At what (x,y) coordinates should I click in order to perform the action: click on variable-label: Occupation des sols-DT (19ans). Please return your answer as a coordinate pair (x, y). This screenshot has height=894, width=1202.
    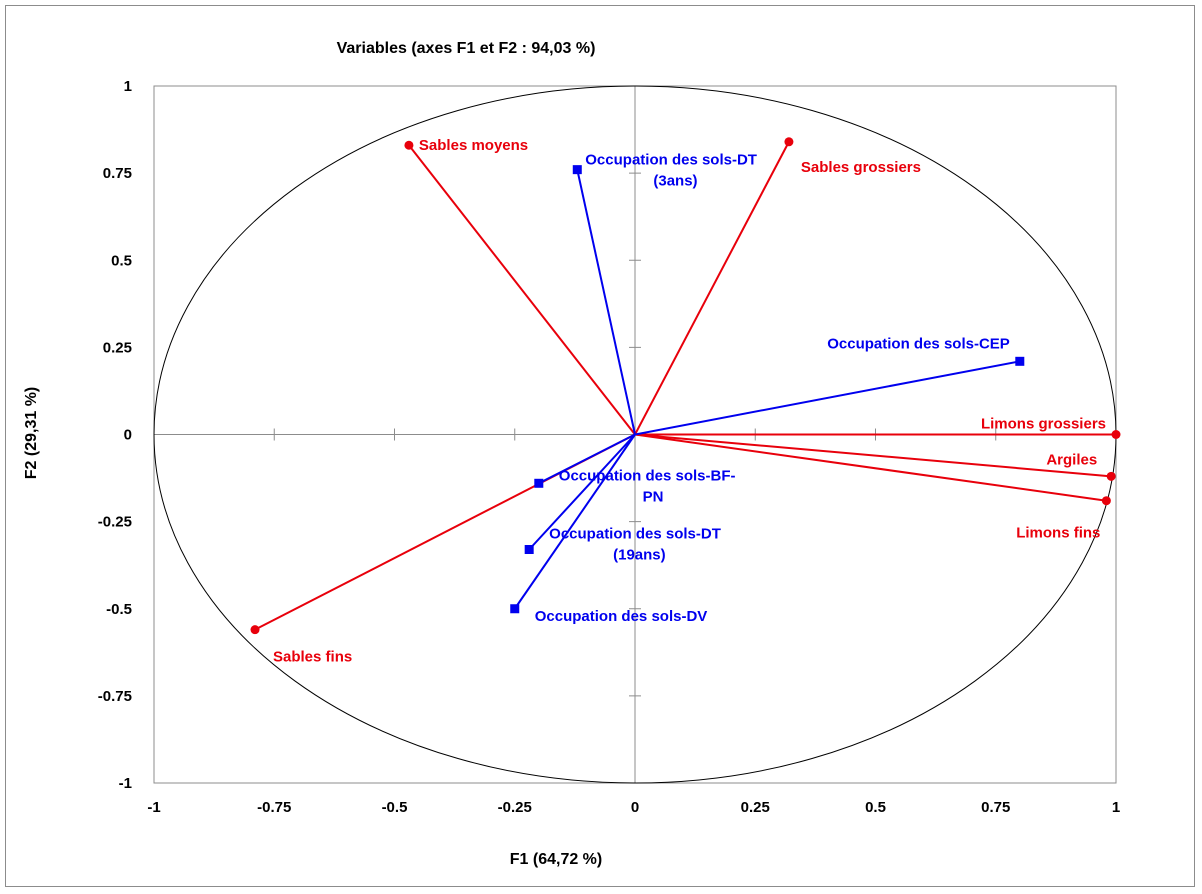
    Looking at the image, I should click on (635, 545).